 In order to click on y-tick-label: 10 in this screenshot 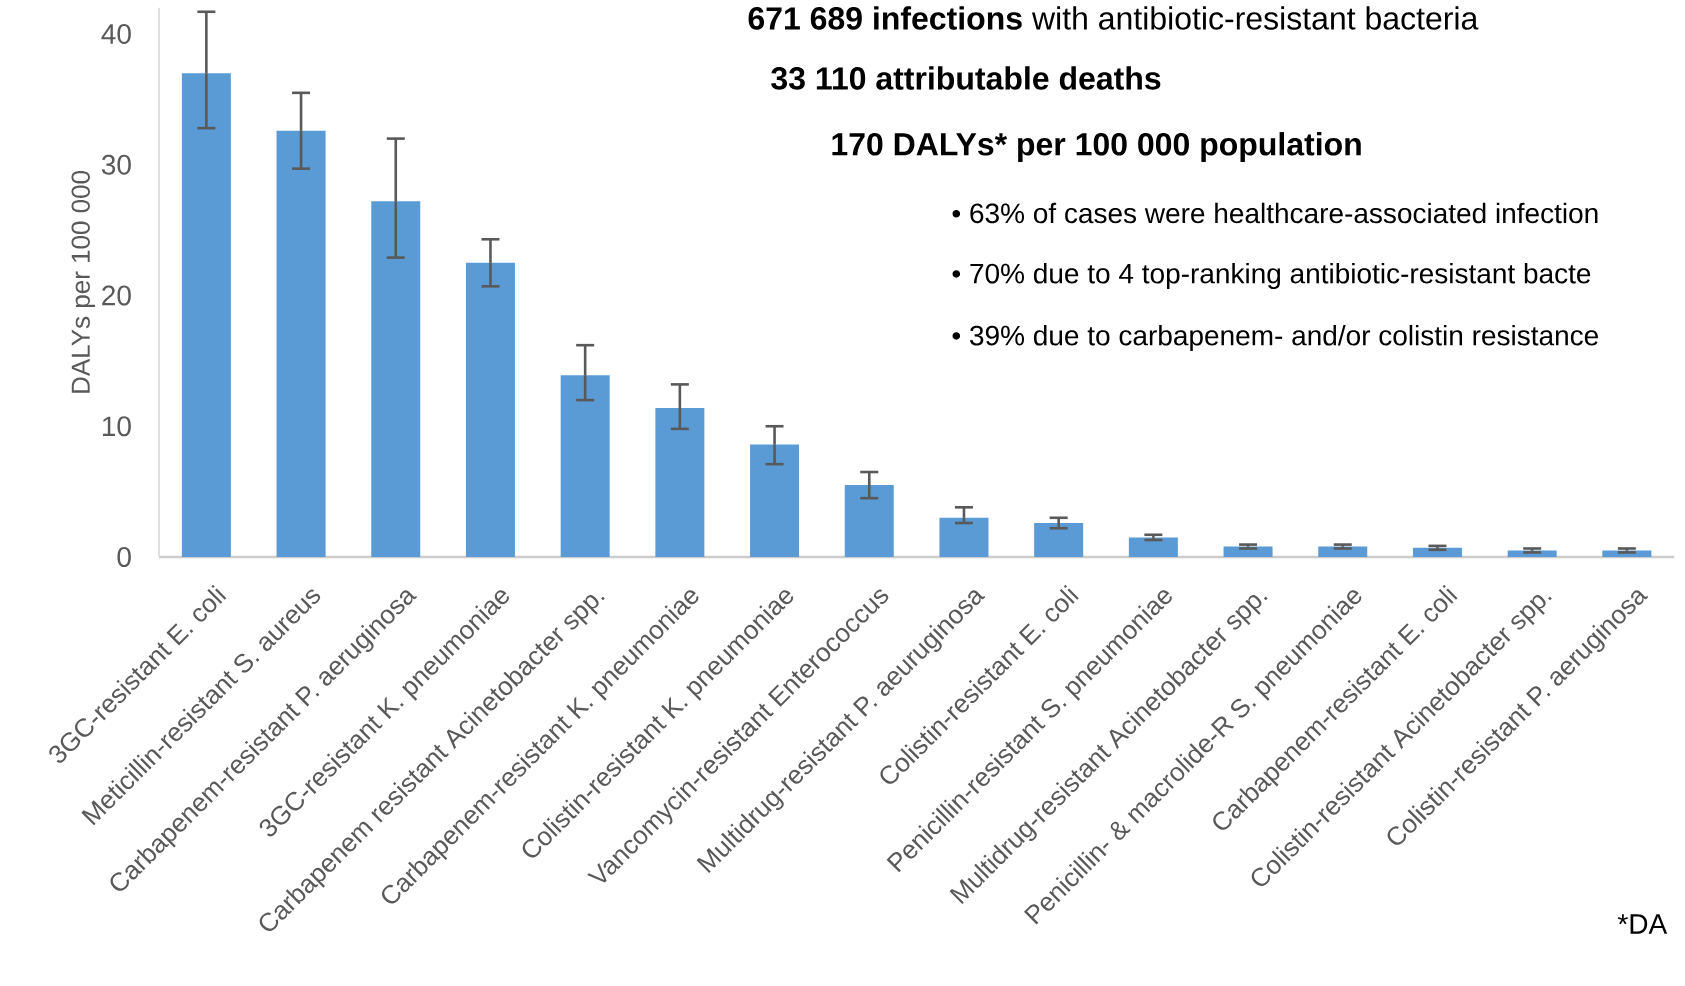, I will do `click(116, 426)`.